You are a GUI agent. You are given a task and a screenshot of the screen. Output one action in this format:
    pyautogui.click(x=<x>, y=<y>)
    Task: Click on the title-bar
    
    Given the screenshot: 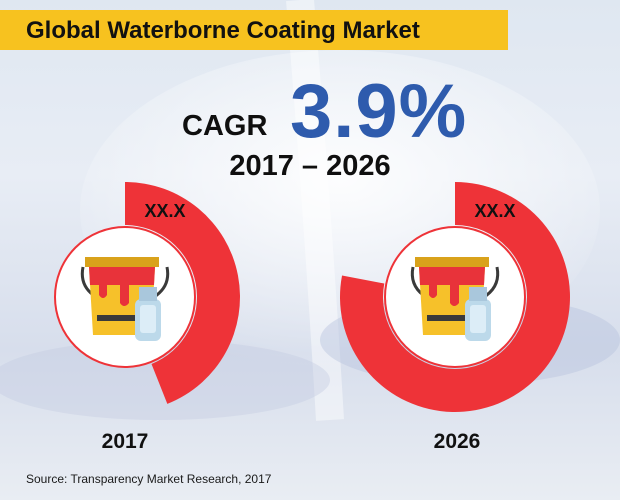 What is the action you would take?
    pyautogui.click(x=254, y=30)
    